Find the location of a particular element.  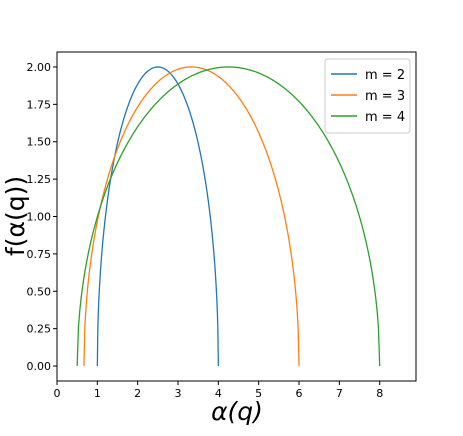

y-tick-label: 1.75 is located at coordinates (39, 104).